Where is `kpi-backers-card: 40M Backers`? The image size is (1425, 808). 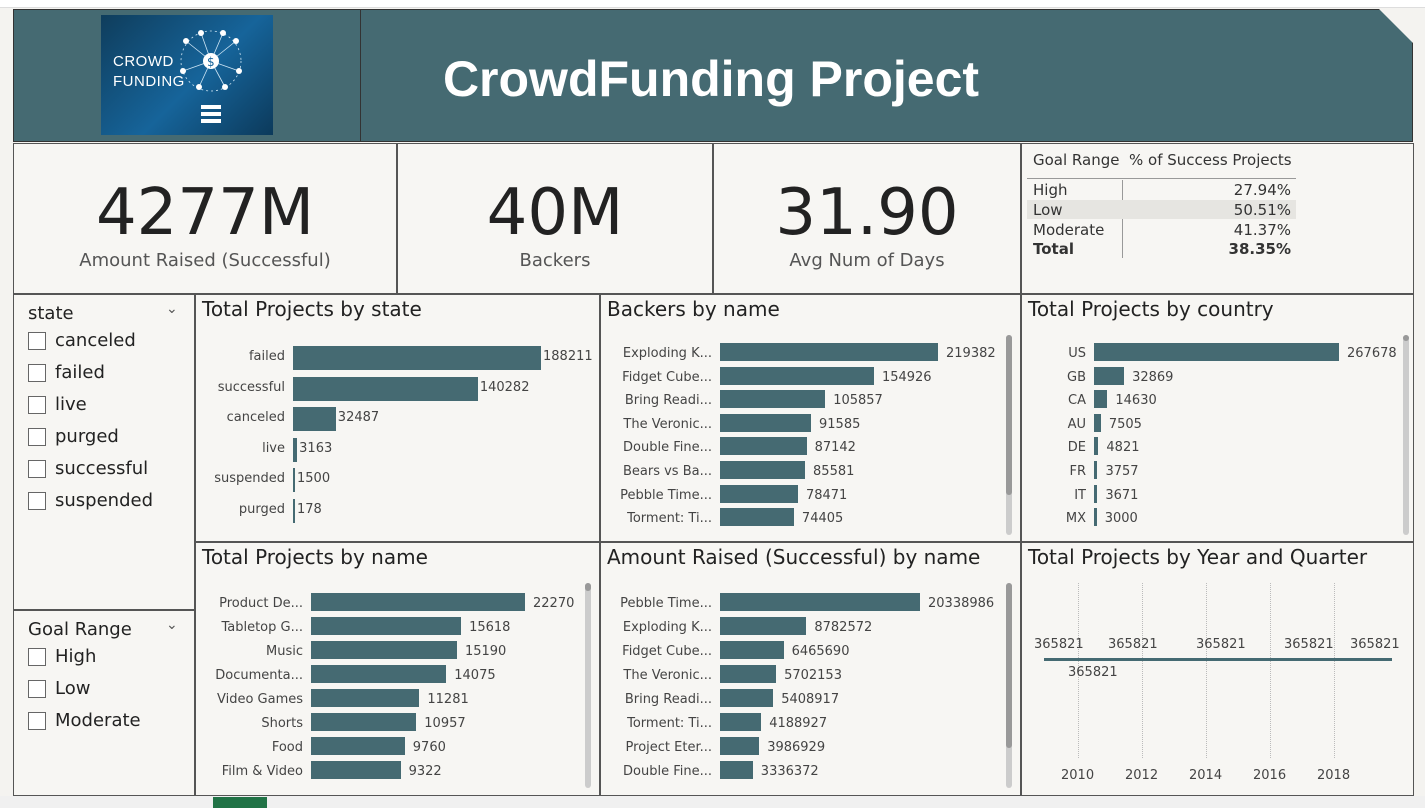
kpi-backers-card: 40M Backers is located at coordinates (555, 218).